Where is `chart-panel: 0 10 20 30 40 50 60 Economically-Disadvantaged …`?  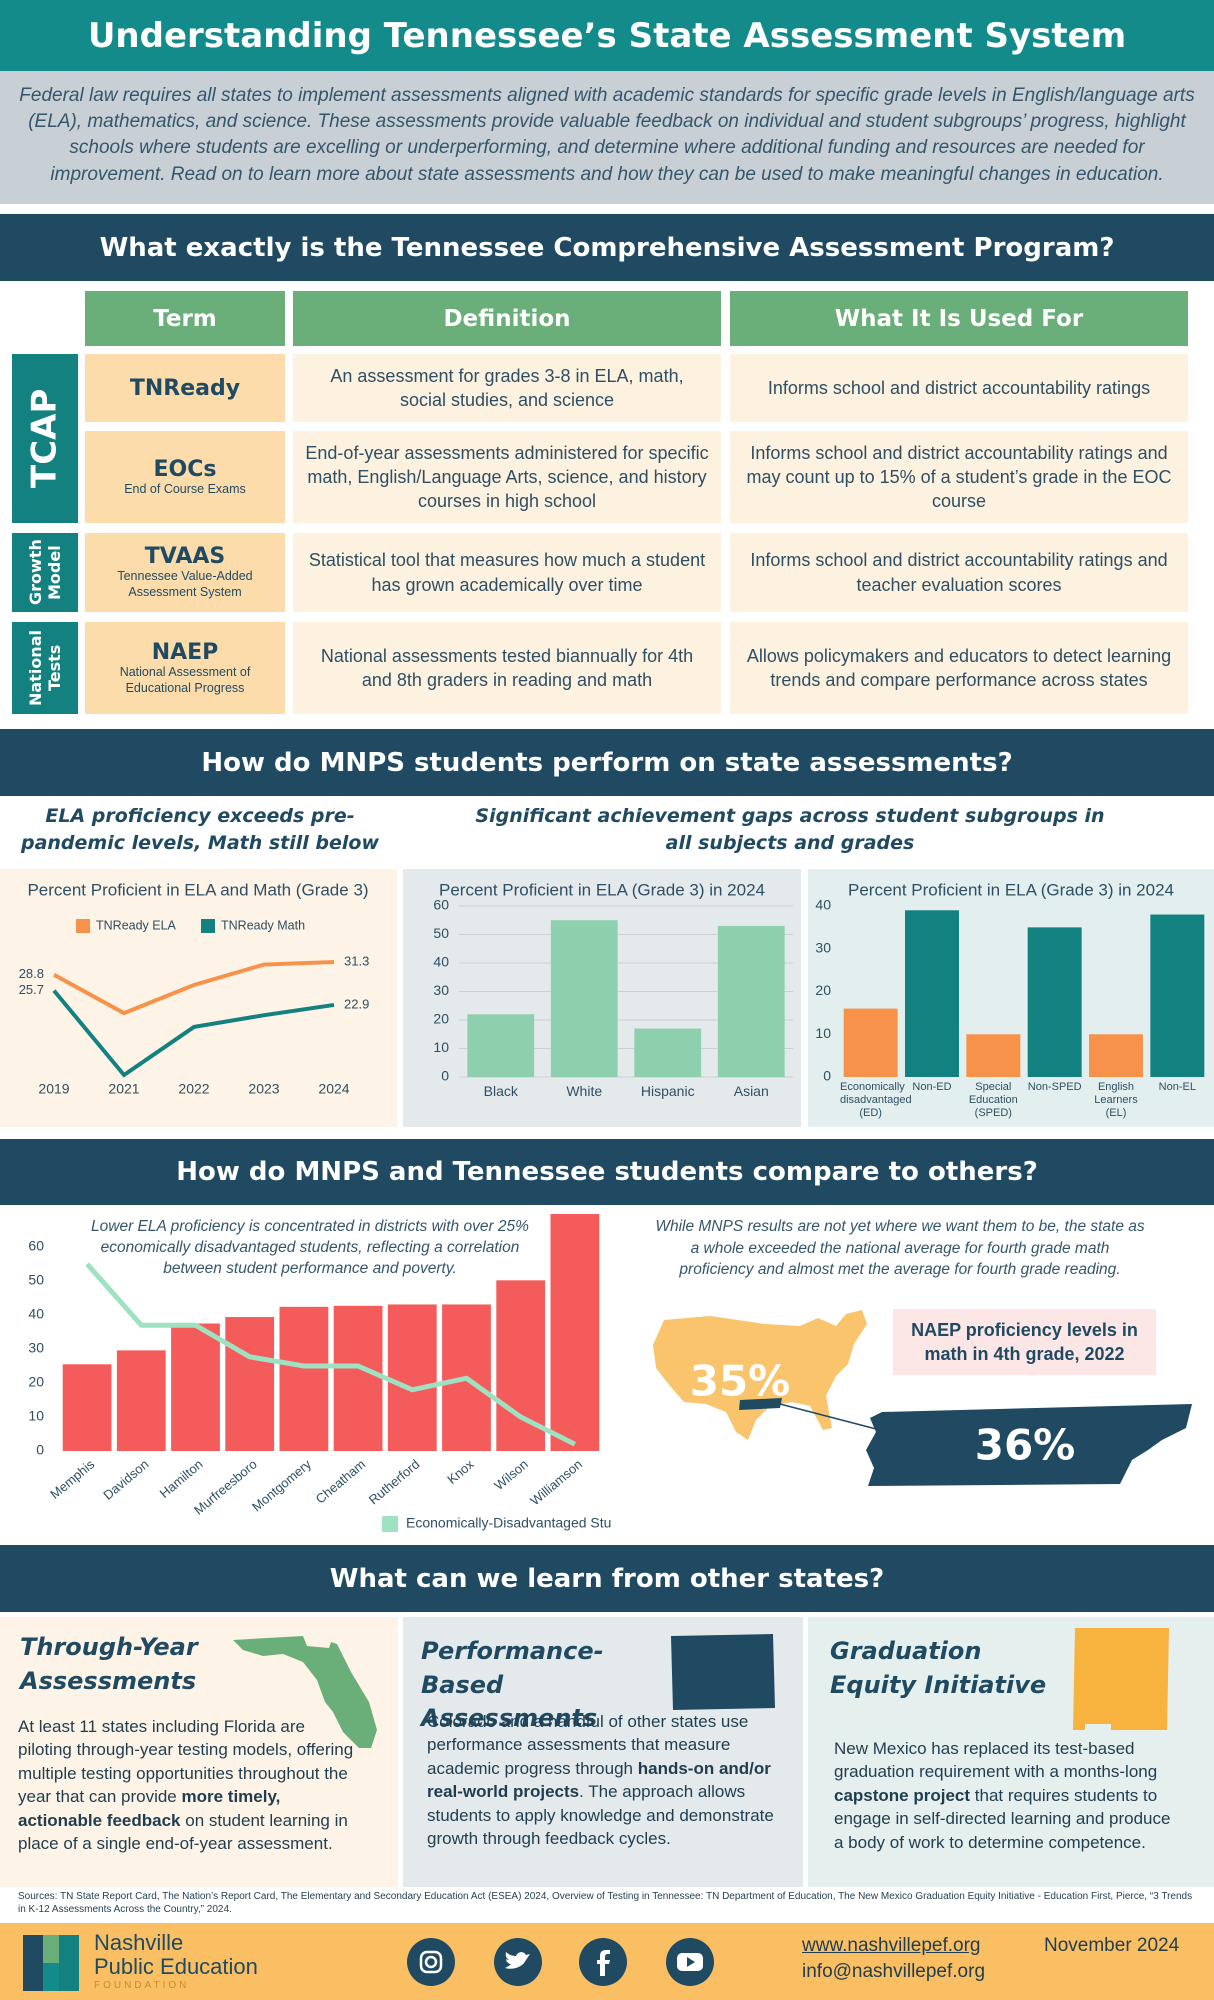
chart-panel: 0 10 20 30 40 50 60 Economically-Disadvantaged … is located at coordinates (323, 1374).